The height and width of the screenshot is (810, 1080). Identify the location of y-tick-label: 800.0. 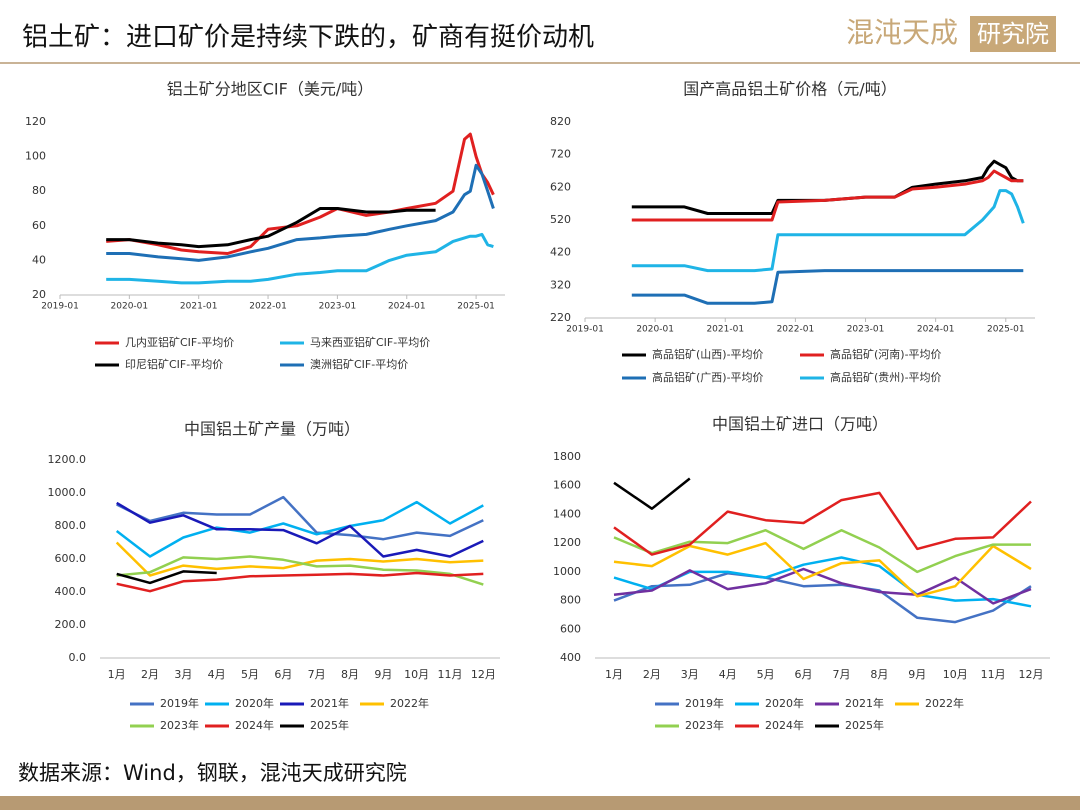
(71, 525).